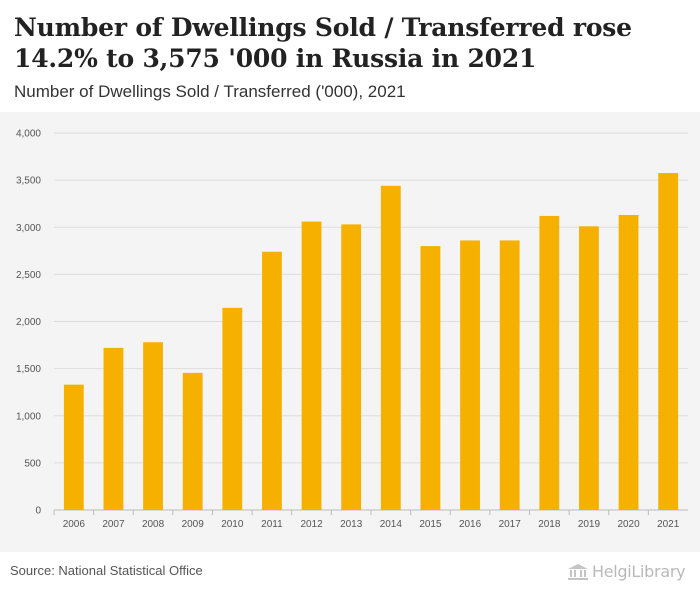  What do you see at coordinates (153, 426) in the screenshot?
I see `bar-2008` at bounding box center [153, 426].